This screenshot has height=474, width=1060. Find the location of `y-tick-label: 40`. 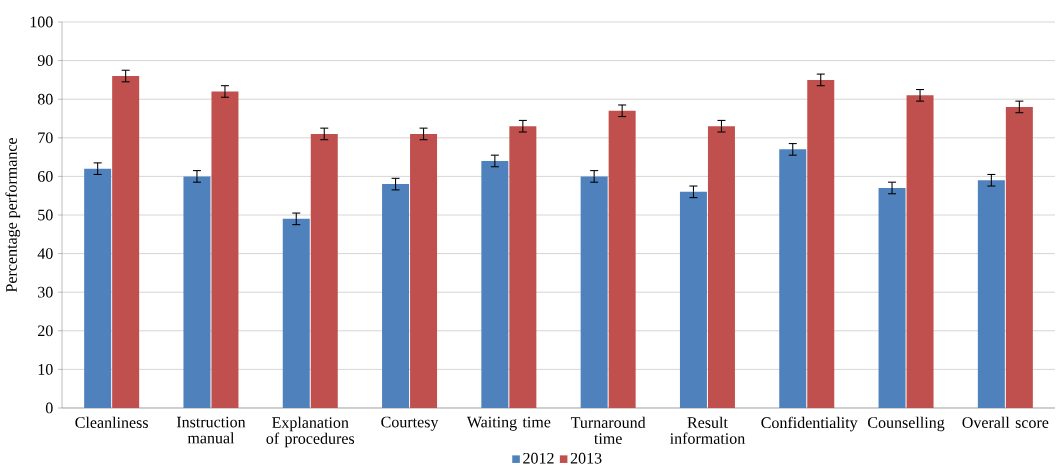

y-tick-label: 40 is located at coordinates (45, 253).